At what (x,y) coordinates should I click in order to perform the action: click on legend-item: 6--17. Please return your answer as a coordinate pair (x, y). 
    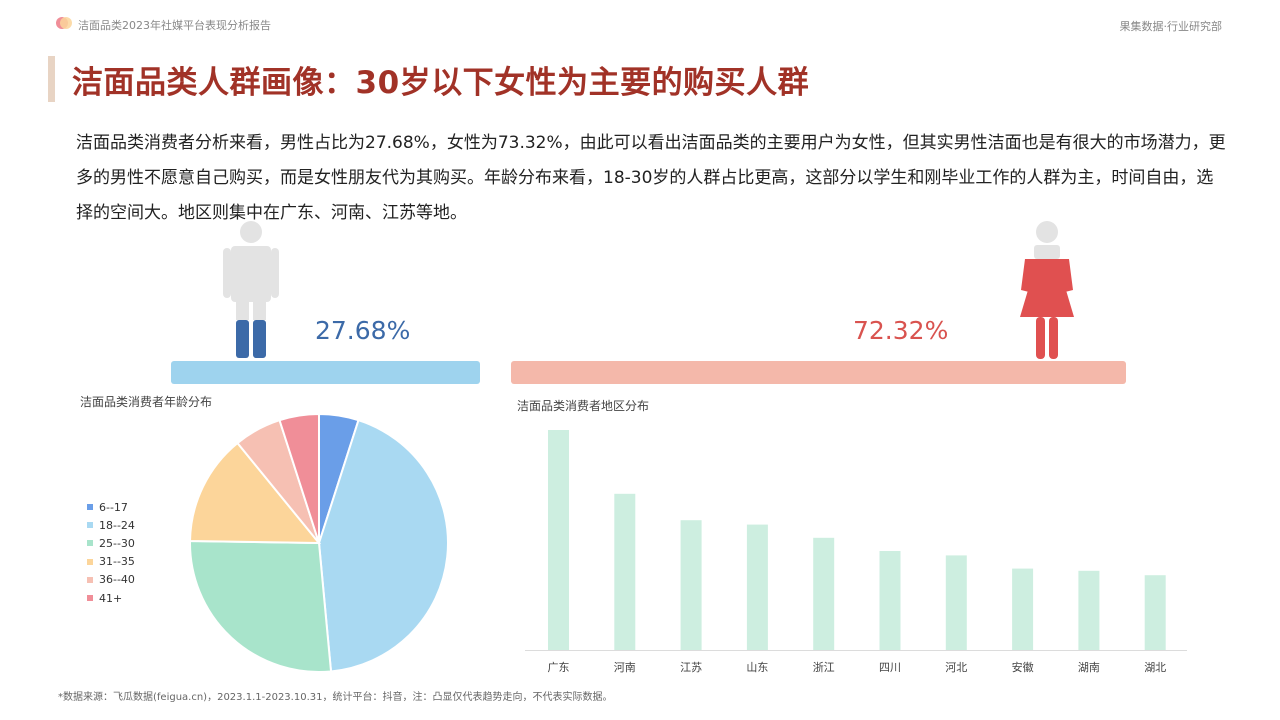
    Looking at the image, I should click on (111, 507).